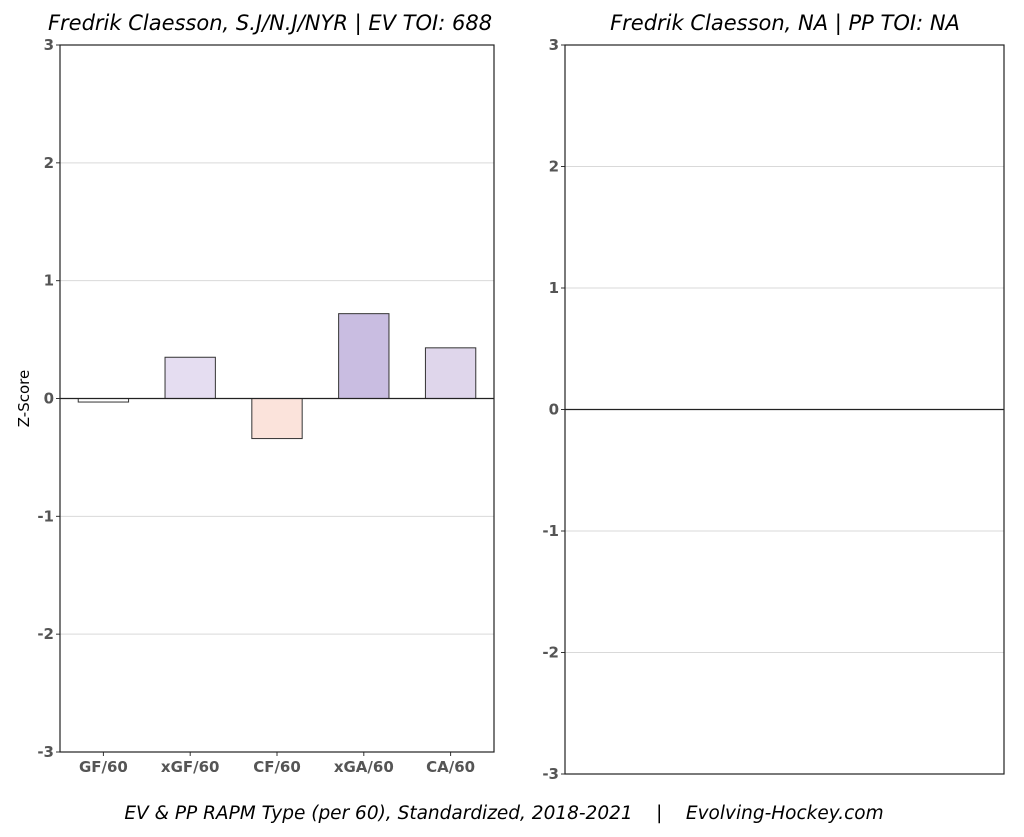  What do you see at coordinates (190, 767) in the screenshot?
I see `x-tick-label: xGF/60` at bounding box center [190, 767].